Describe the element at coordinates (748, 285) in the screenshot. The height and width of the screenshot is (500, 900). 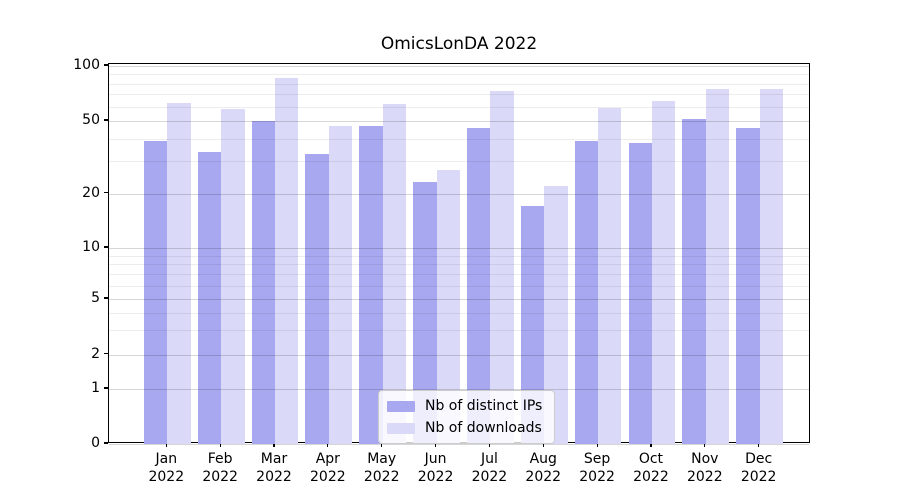
I see `bar-dec-distinct-ips` at that location.